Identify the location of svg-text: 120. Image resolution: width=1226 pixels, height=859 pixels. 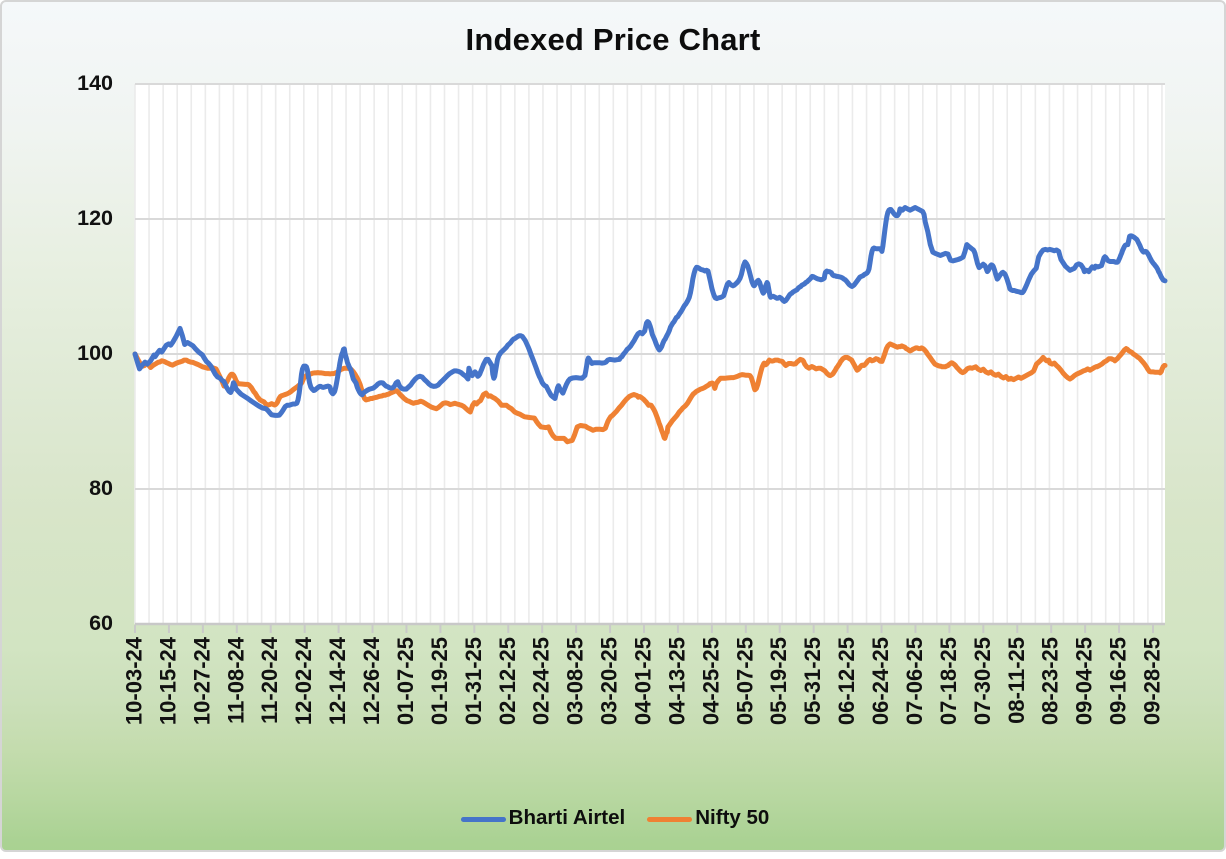
(95, 218).